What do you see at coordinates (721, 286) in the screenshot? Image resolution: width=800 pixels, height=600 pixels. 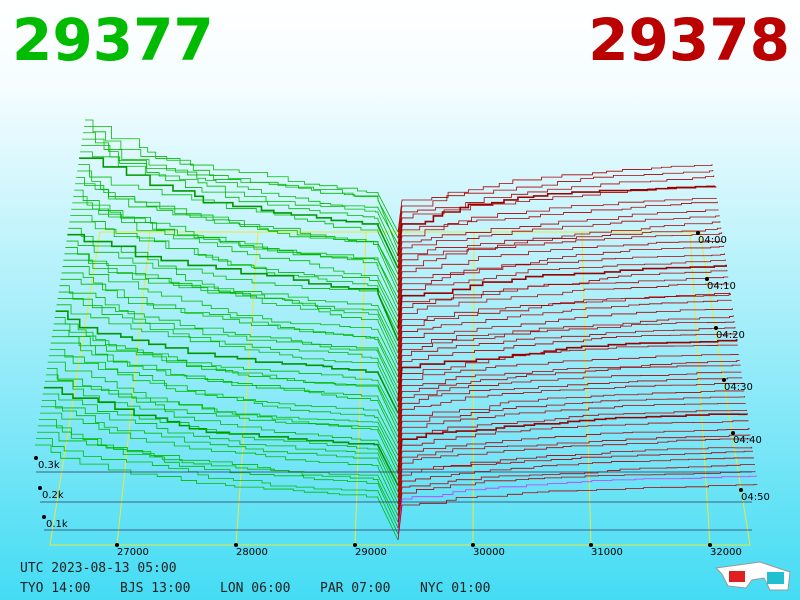 I see `time-label: 04:10` at bounding box center [721, 286].